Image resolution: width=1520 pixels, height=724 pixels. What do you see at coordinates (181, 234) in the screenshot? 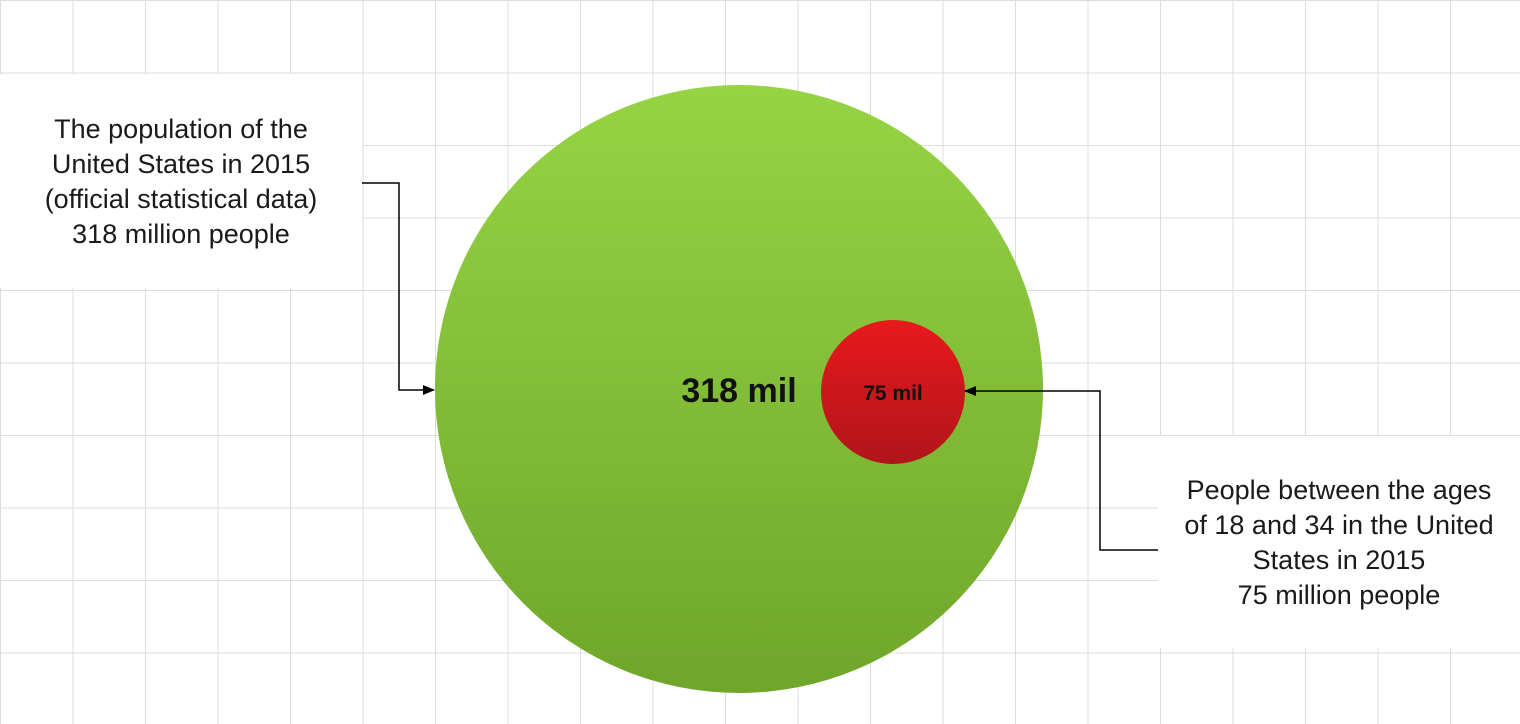
I see `population-annotation-line: 318 million people` at bounding box center [181, 234].